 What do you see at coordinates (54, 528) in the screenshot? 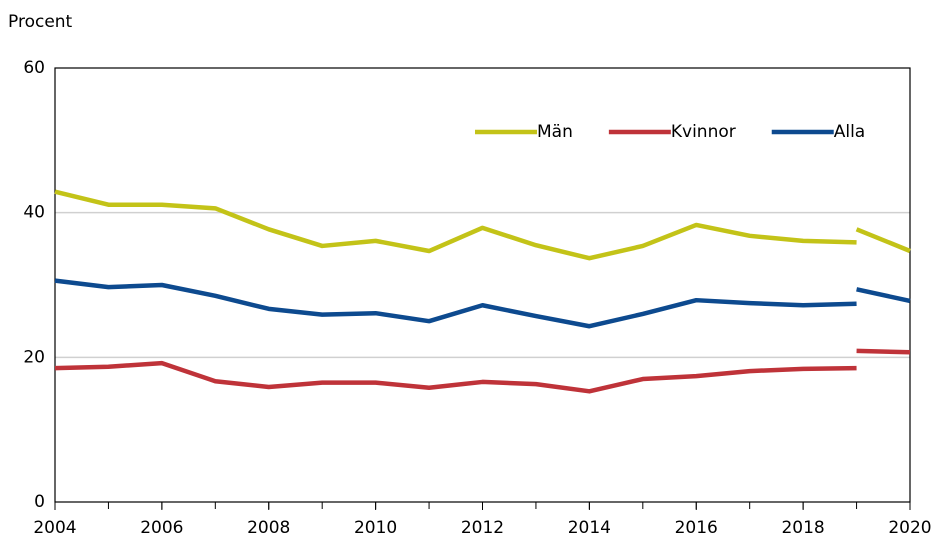
I see `x-tick-label: 2004` at bounding box center [54, 528].